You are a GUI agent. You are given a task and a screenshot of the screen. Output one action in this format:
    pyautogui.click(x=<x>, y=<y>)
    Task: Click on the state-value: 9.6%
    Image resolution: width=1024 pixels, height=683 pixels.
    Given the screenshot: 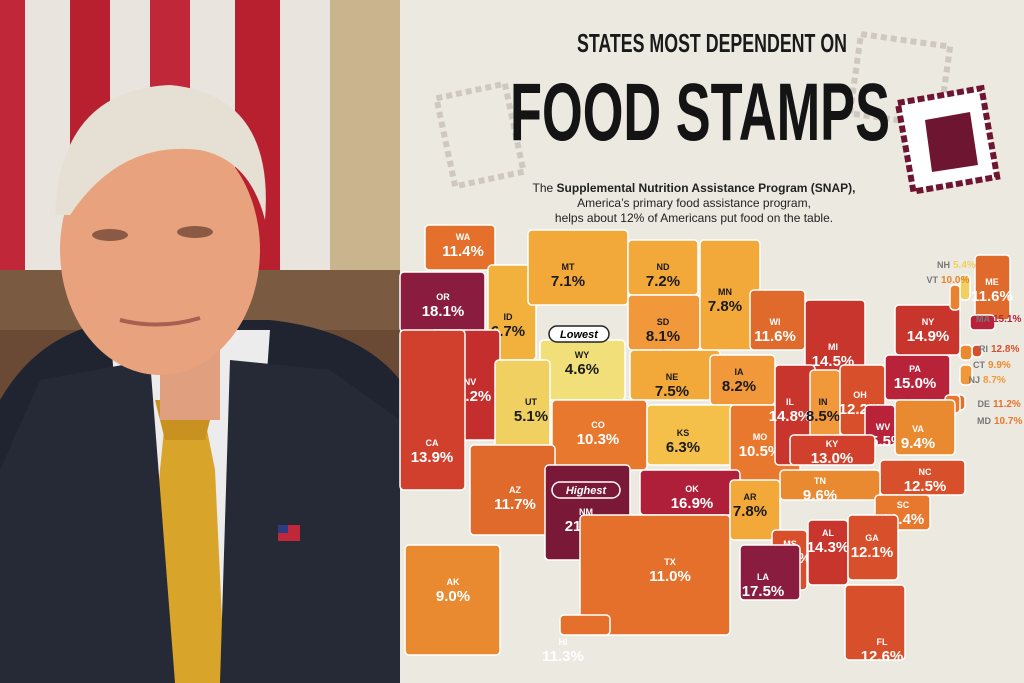 What is the action you would take?
    pyautogui.click(x=820, y=495)
    